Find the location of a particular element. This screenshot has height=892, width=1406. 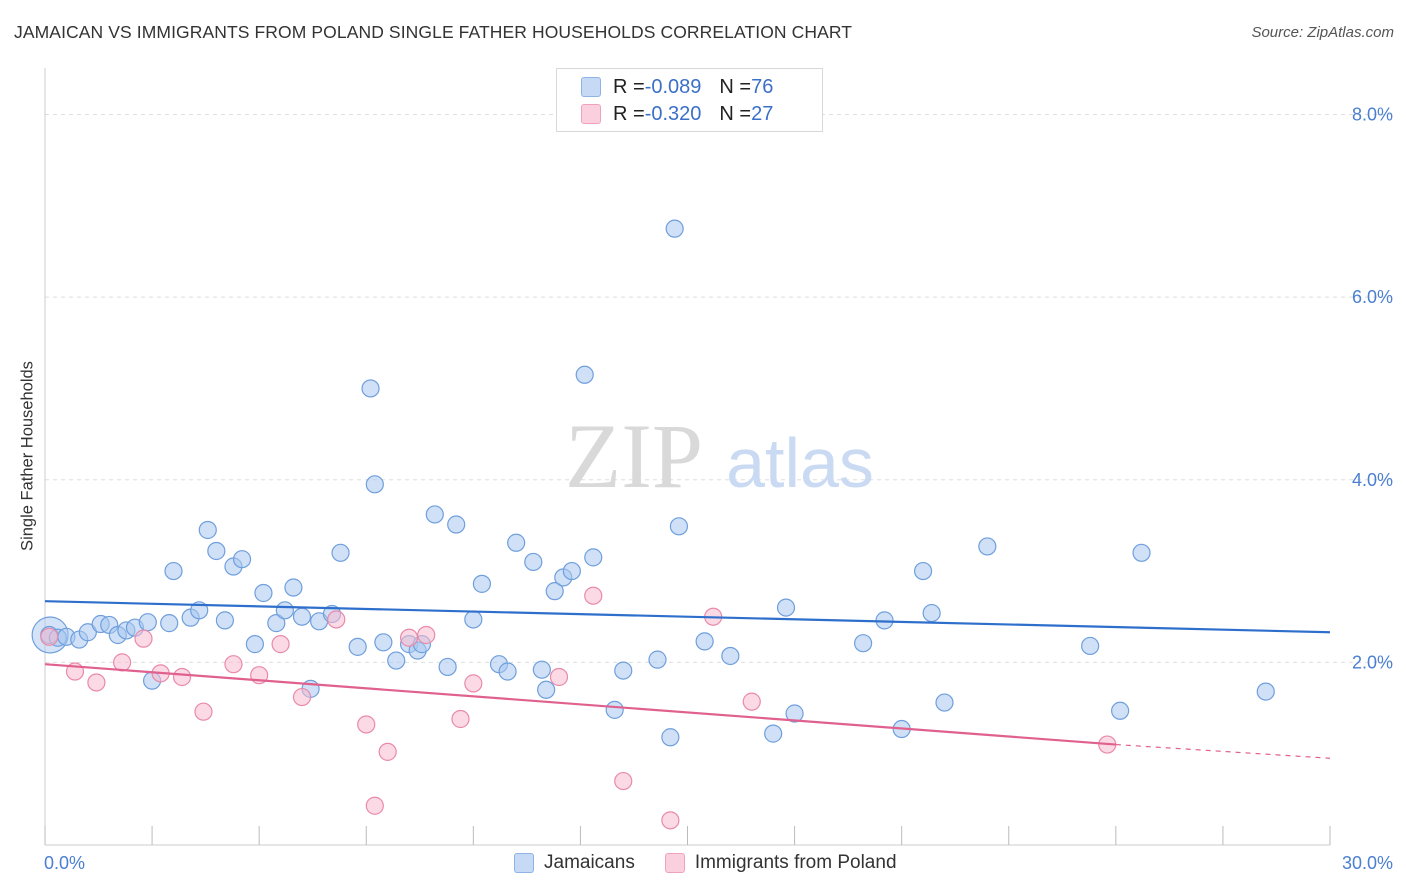

legend-n-label: N = is located at coordinates (735, 86).